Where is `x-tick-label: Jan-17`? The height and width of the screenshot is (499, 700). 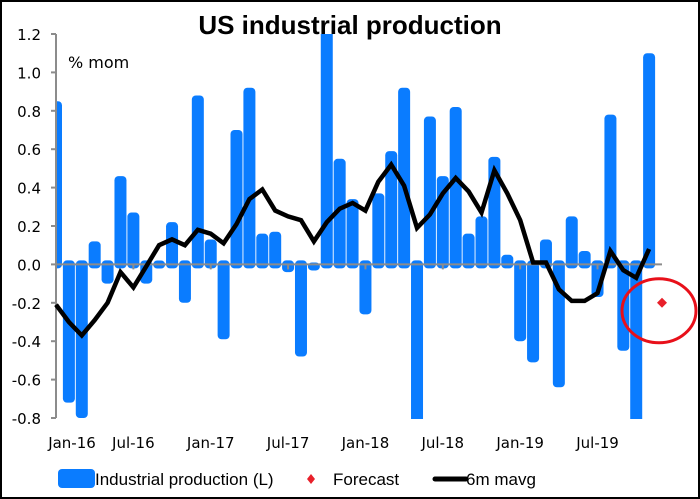
x-tick-label: Jan-17 is located at coordinates (210, 443).